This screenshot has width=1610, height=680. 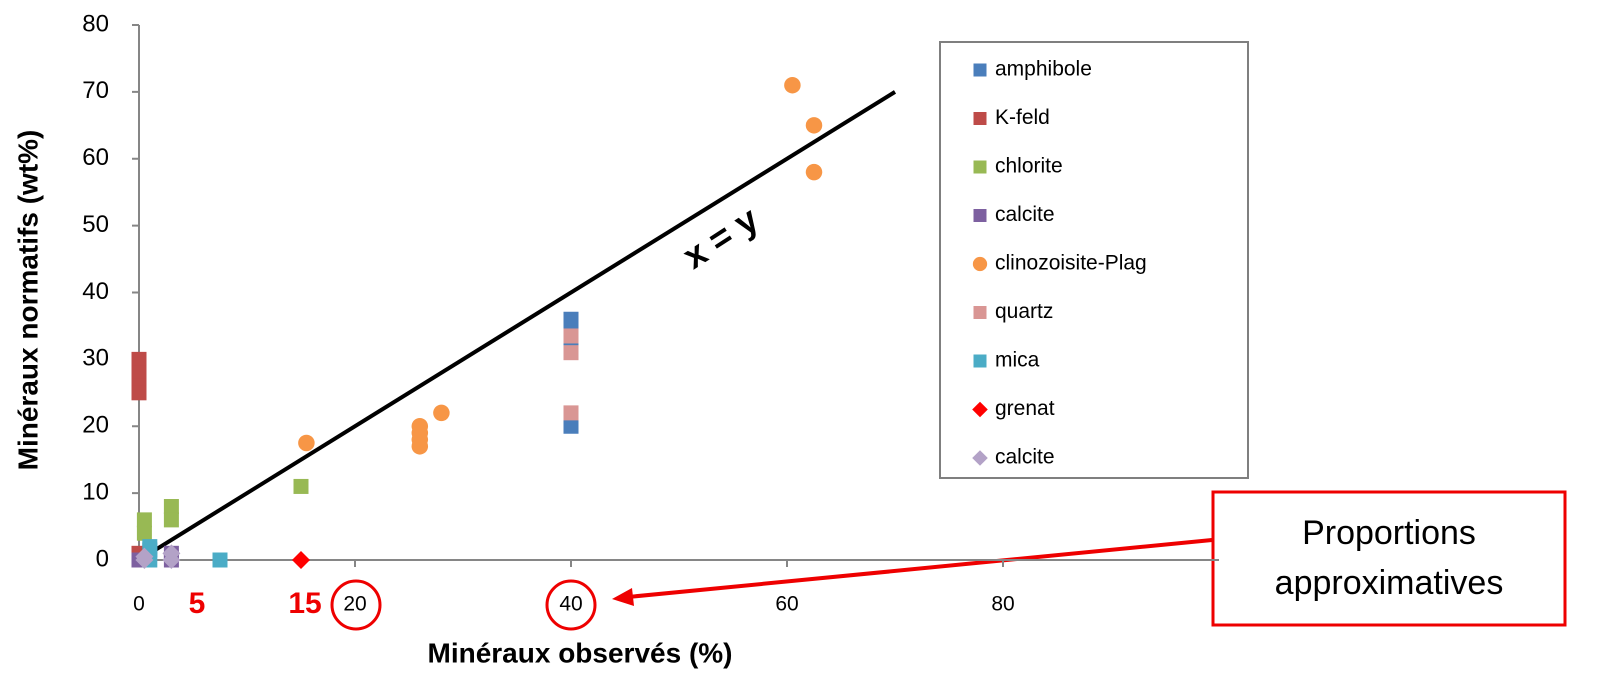 I want to click on y-tick-label: 10, so click(x=95, y=491).